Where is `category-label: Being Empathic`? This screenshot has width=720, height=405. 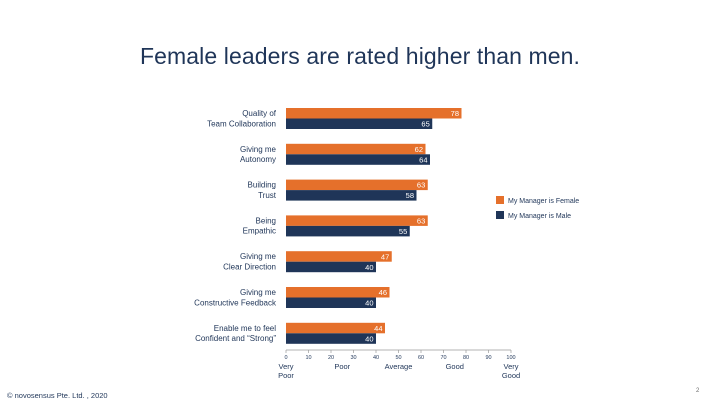
category-label: Being Empathic is located at coordinates (259, 225).